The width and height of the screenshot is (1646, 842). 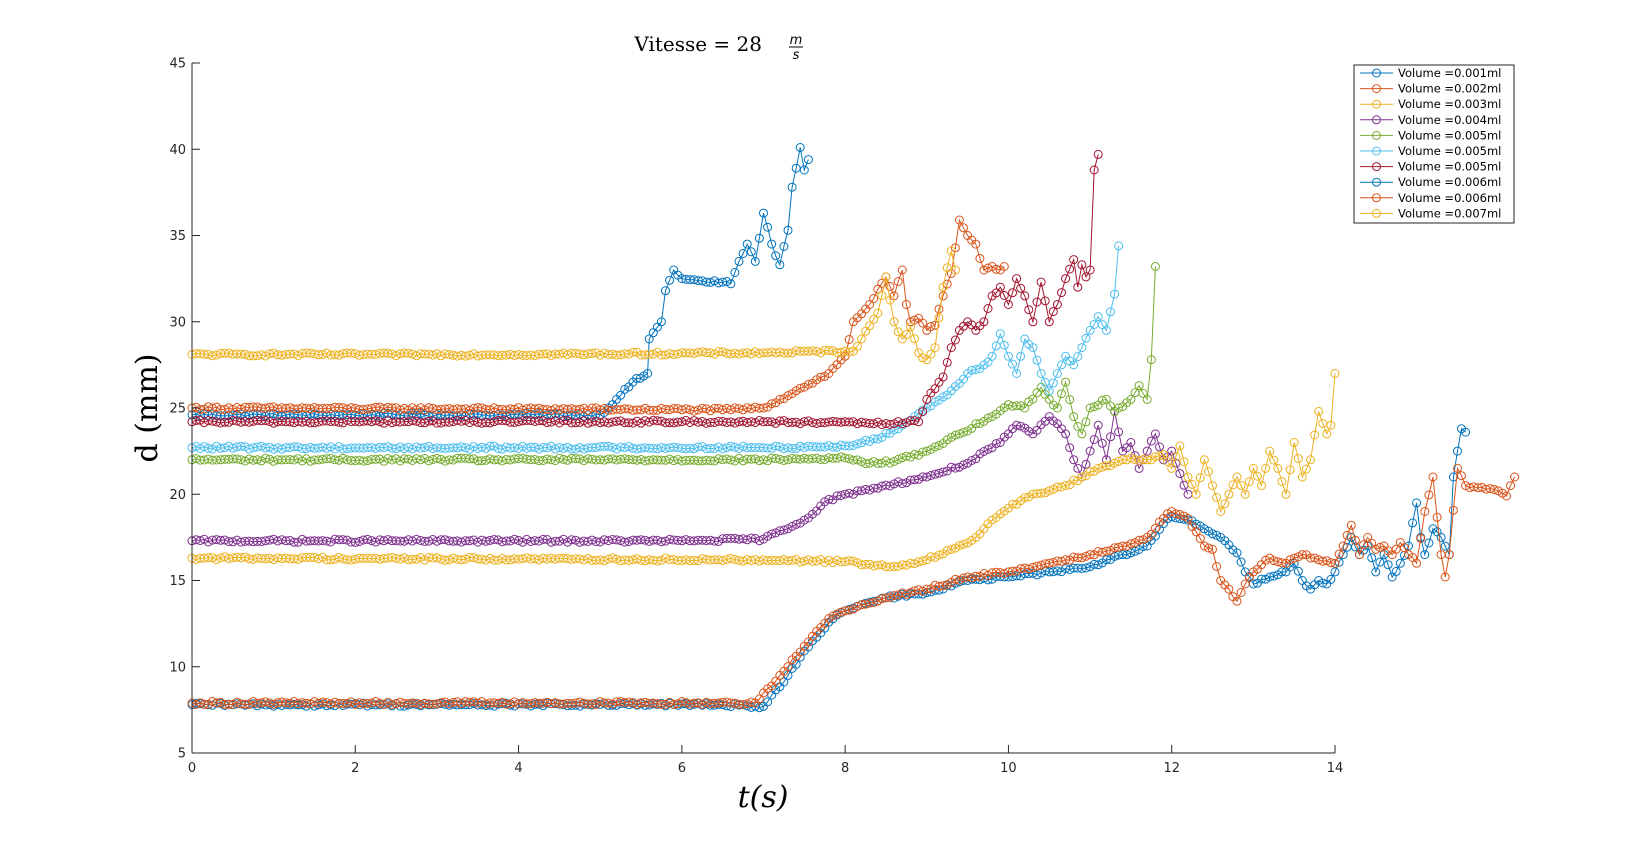 I want to click on legend-entry: Volume =0.005ml, so click(x=1430, y=167).